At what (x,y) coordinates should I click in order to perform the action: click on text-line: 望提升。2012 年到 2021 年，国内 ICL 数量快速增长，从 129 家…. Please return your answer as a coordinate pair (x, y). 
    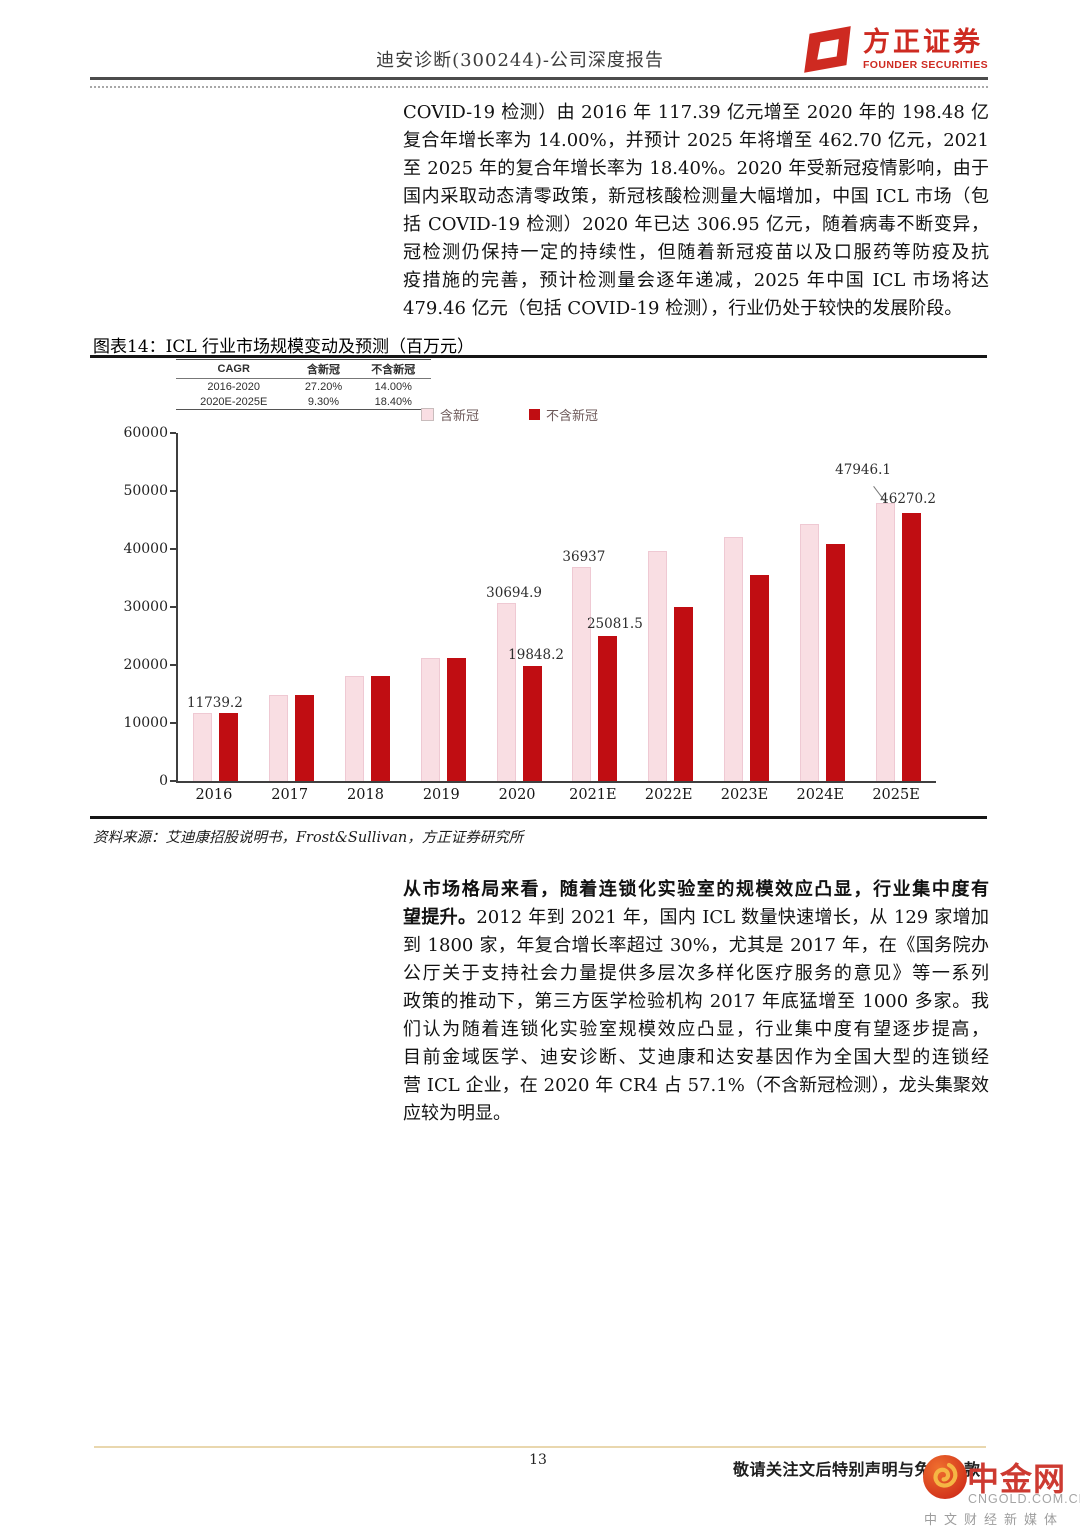
    Looking at the image, I should click on (696, 918).